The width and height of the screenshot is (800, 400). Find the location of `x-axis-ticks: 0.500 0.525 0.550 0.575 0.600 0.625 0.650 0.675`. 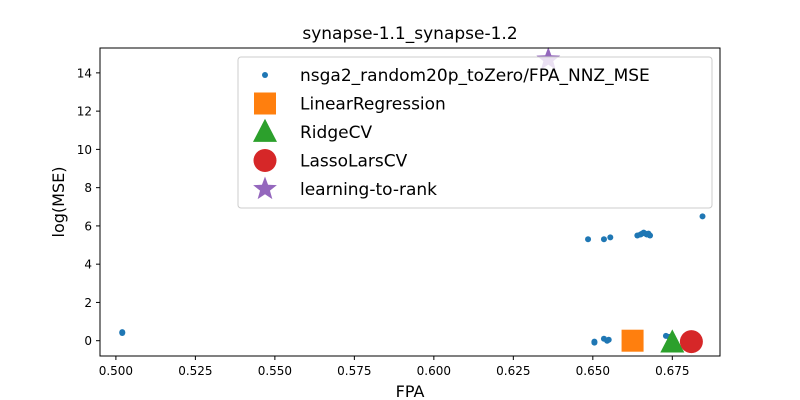

x-axis-ticks: 0.500 0.525 0.550 0.575 0.600 0.625 0.650 0.675 is located at coordinates (394, 367).